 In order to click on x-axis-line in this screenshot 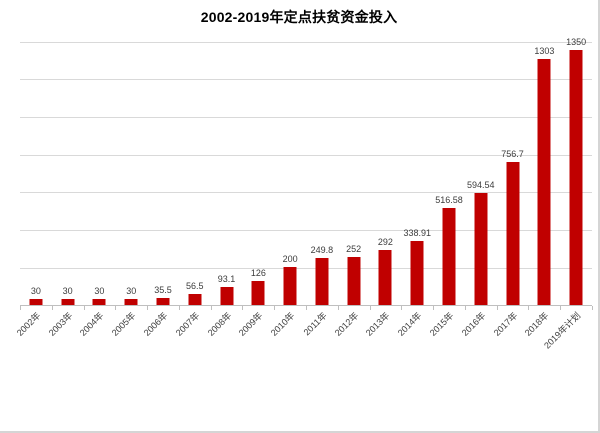, I will do `click(306, 305)`.